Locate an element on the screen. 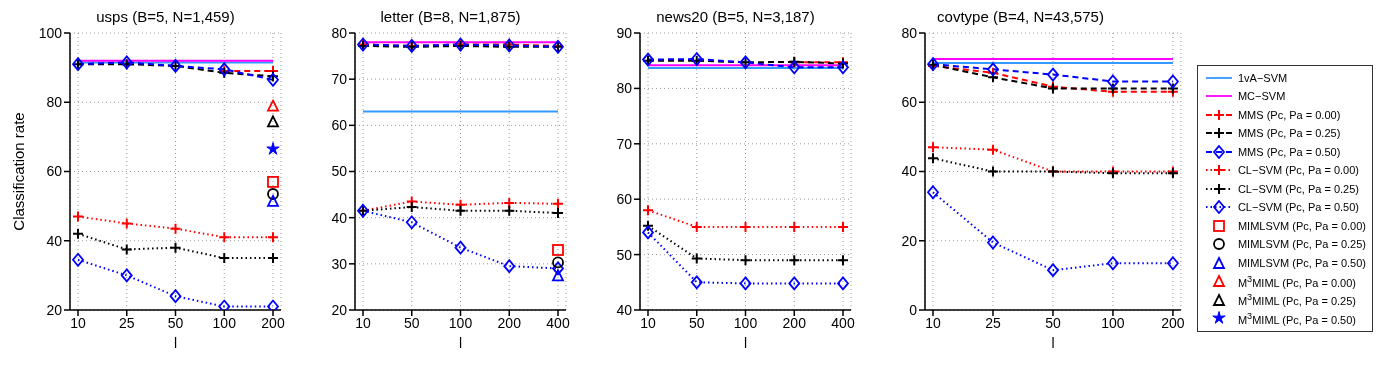 The image size is (1381, 375). legend-label: MC−SVM is located at coordinates (1261, 96).